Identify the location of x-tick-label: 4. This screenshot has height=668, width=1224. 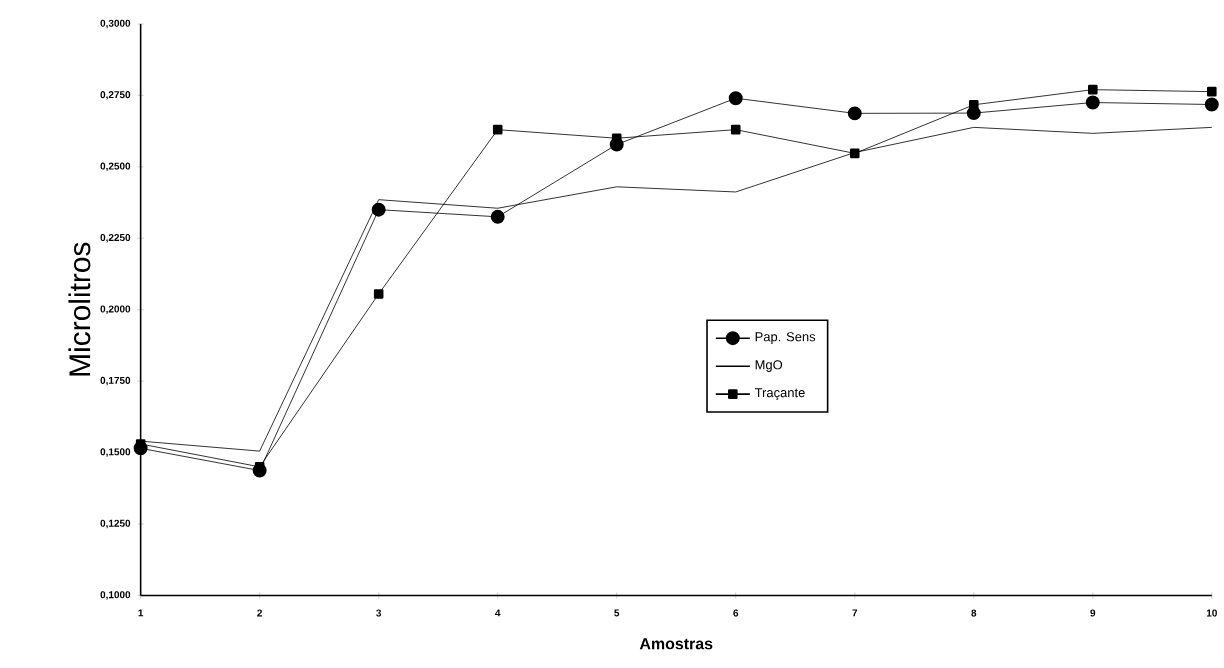
(498, 613).